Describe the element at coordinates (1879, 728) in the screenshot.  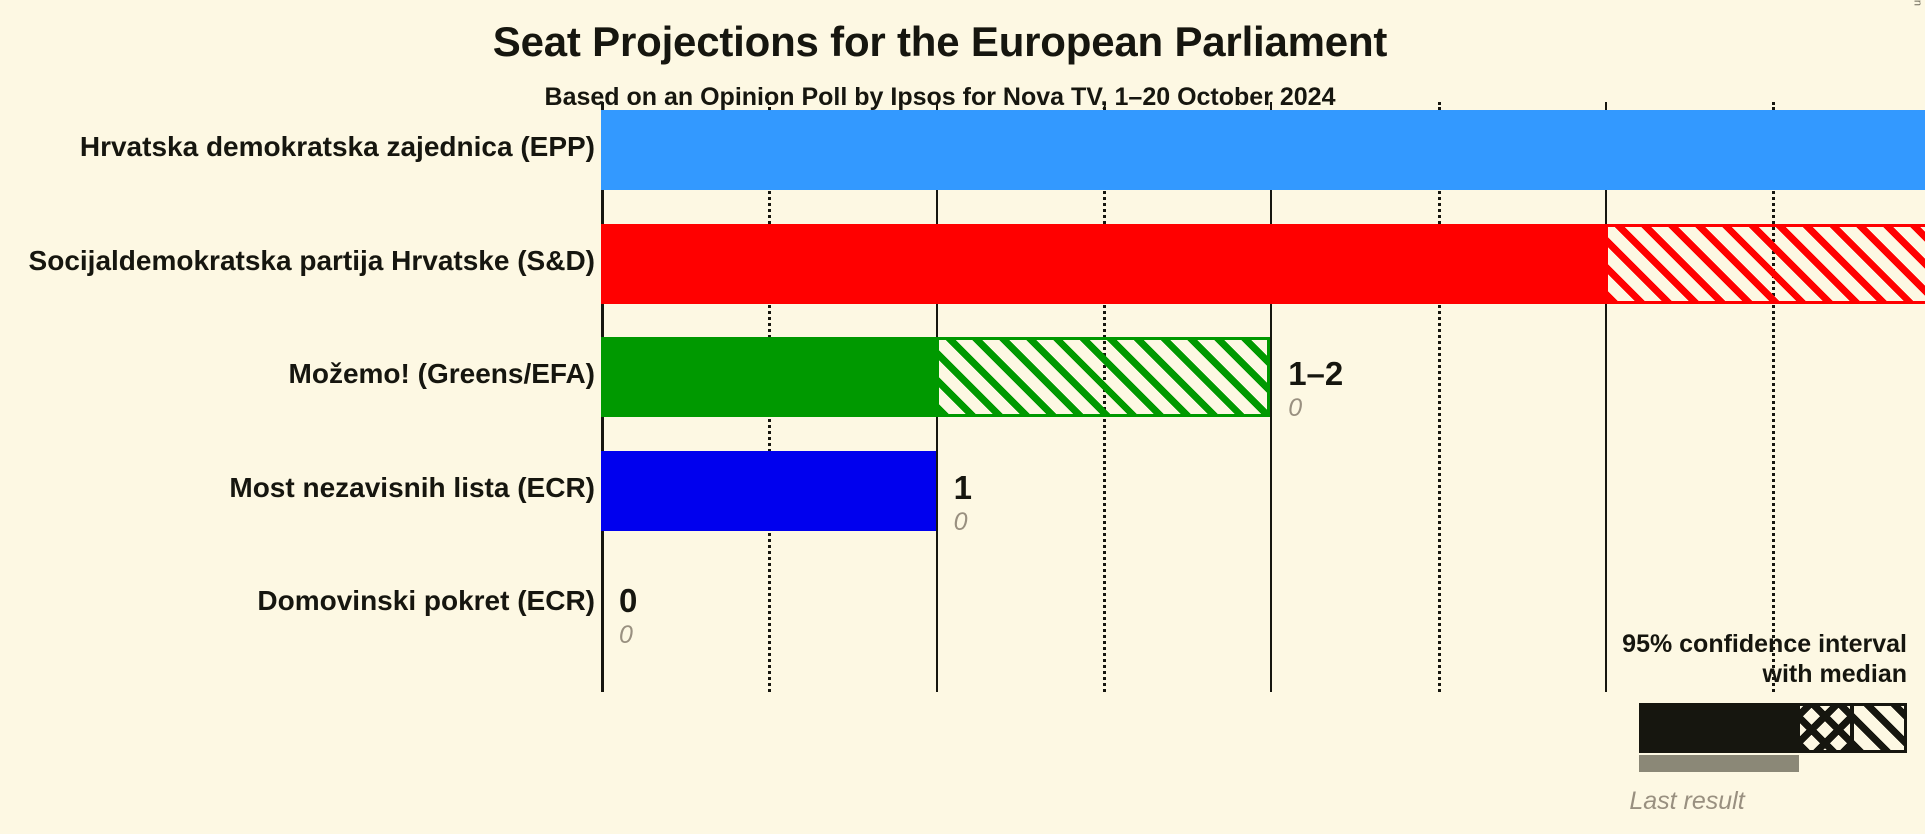
I see `legend-diagonal-swatch` at that location.